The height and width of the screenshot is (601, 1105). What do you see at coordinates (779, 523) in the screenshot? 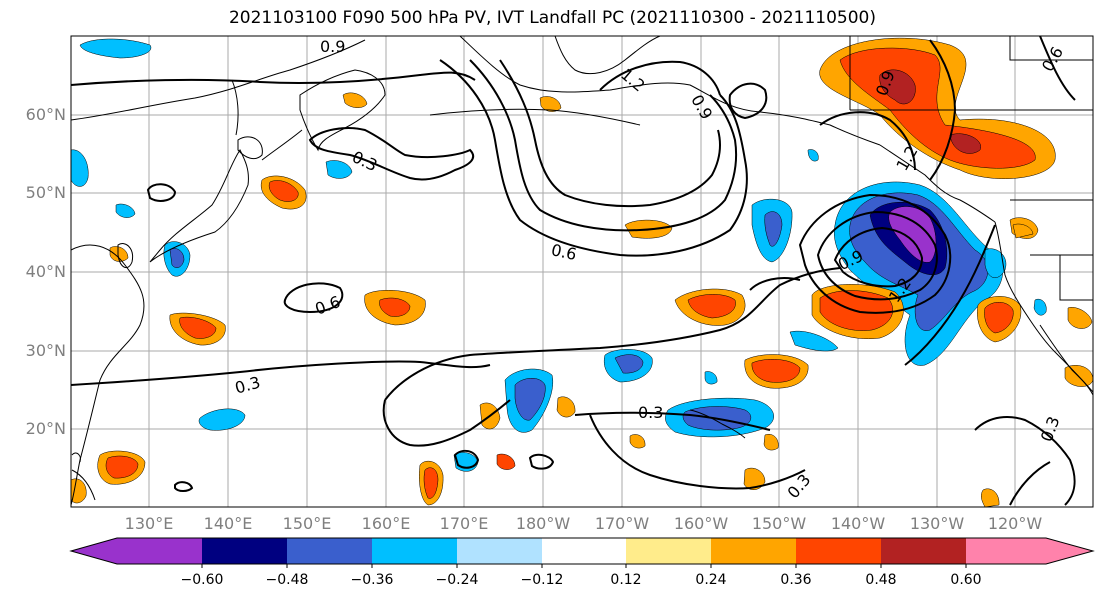
I see `lon-label: 150°W` at bounding box center [779, 523].